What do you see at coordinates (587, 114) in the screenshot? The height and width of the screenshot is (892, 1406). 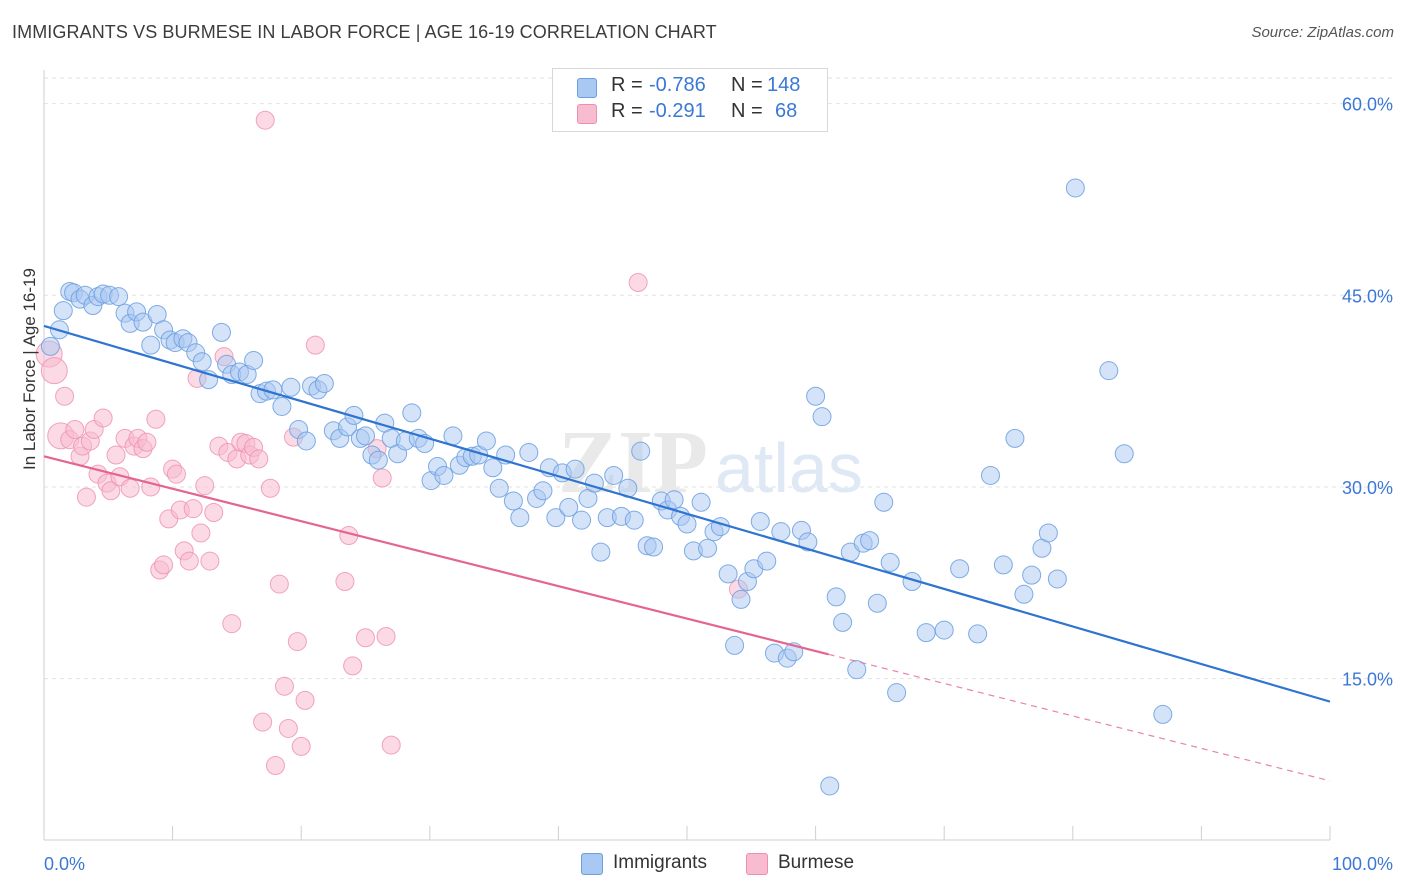 I see `legend-swatch-burmese` at bounding box center [587, 114].